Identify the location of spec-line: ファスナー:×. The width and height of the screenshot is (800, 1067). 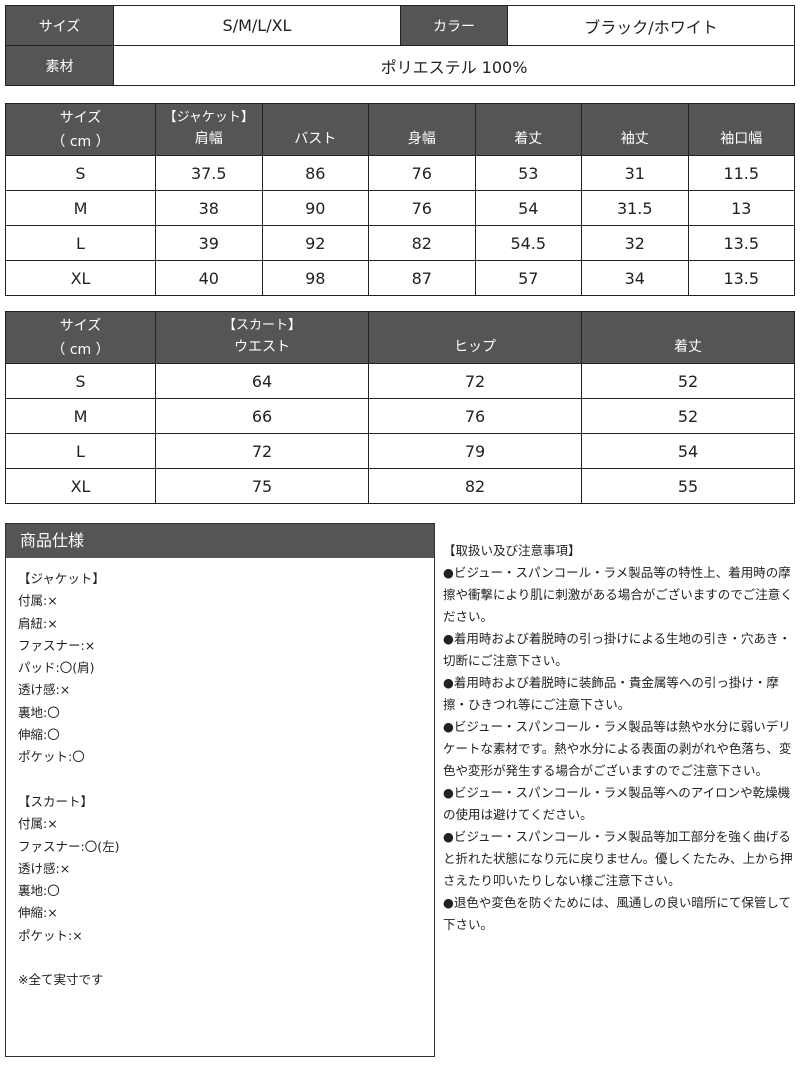
(57, 645).